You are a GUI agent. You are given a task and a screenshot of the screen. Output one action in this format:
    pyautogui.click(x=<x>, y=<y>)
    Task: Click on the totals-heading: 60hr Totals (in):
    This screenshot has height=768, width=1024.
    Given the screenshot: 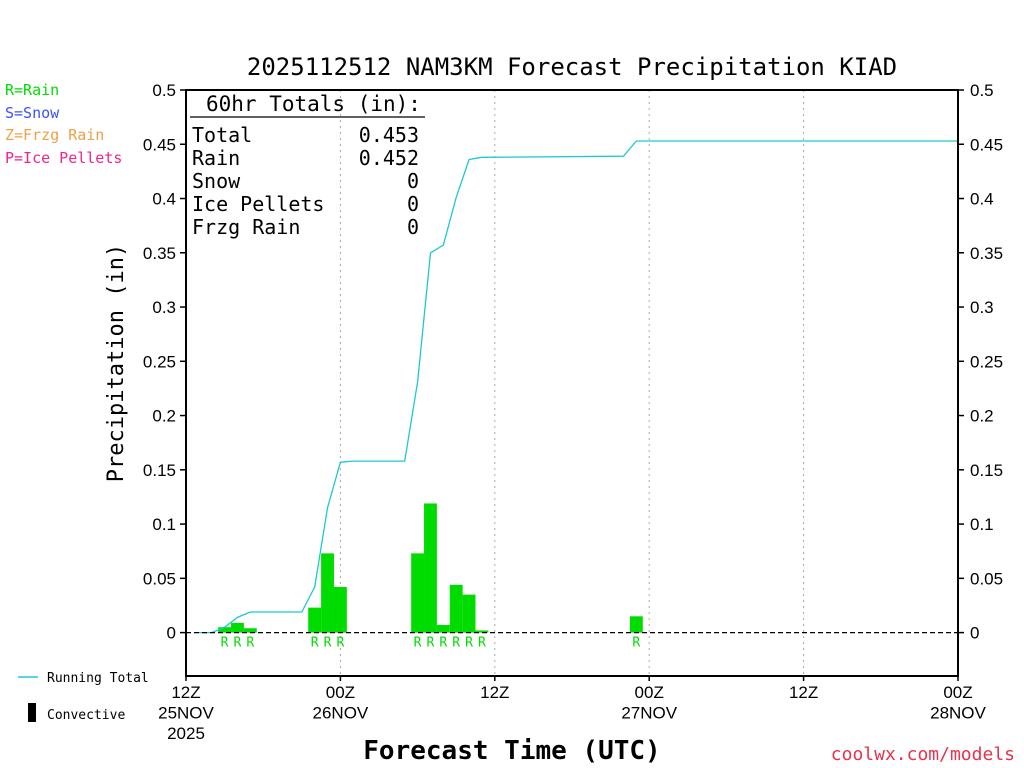 What is the action you would take?
    pyautogui.click(x=313, y=104)
    